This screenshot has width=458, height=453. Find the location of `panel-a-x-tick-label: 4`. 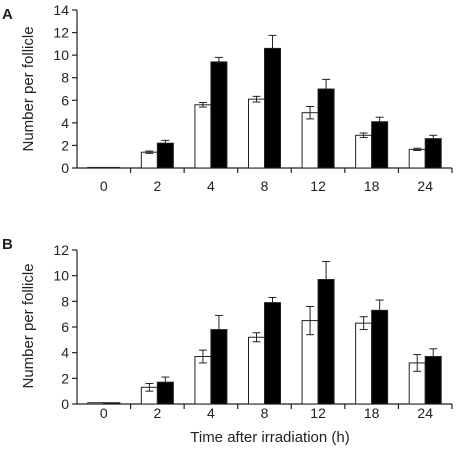

panel-a-x-tick-label: 4 is located at coordinates (211, 186).